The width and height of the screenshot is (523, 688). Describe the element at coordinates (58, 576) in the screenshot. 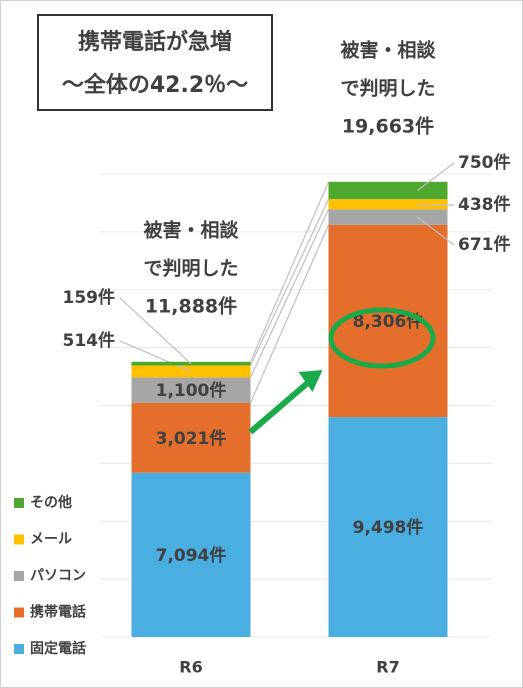

I see `legend-label: パソコン` at that location.